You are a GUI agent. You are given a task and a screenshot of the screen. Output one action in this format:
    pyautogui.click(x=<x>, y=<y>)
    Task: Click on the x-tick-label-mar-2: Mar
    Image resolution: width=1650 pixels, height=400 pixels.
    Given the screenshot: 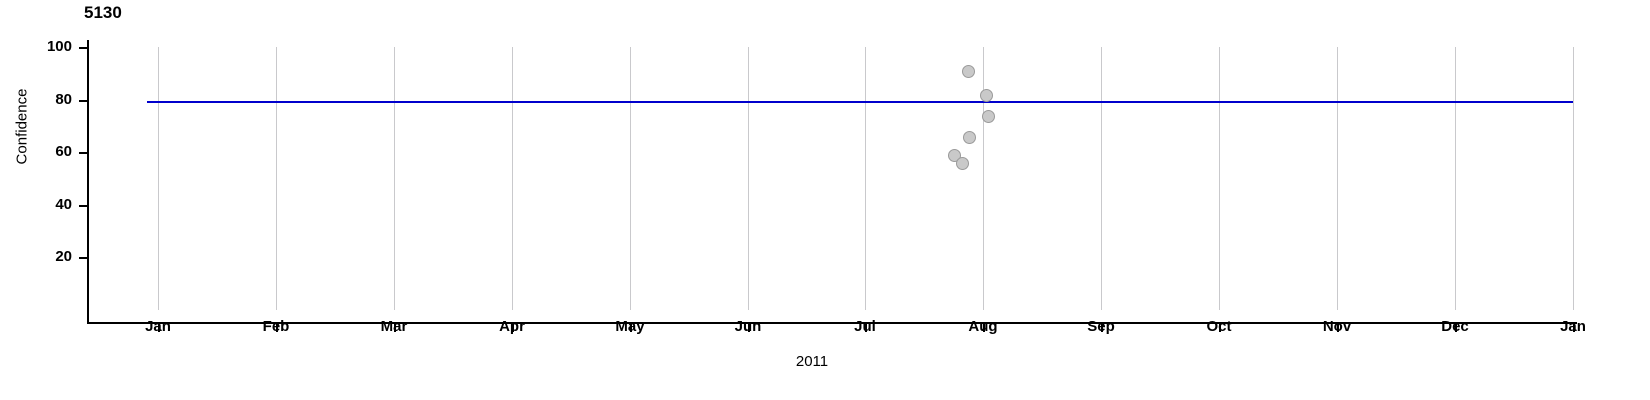 What is the action you would take?
    pyautogui.click(x=394, y=326)
    